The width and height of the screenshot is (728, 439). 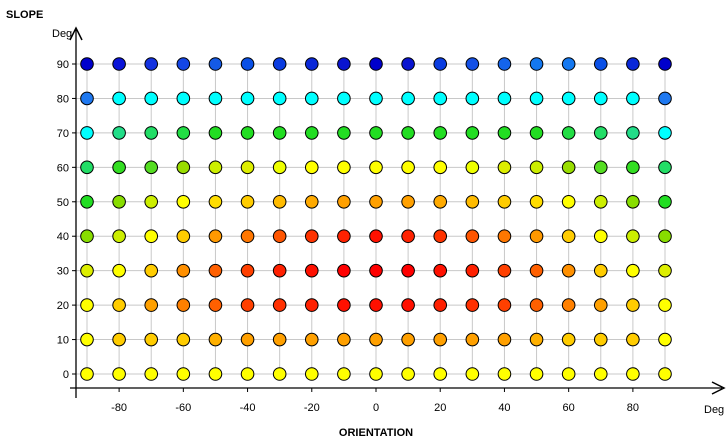 I want to click on y-tick-label: 0, so click(x=66, y=375).